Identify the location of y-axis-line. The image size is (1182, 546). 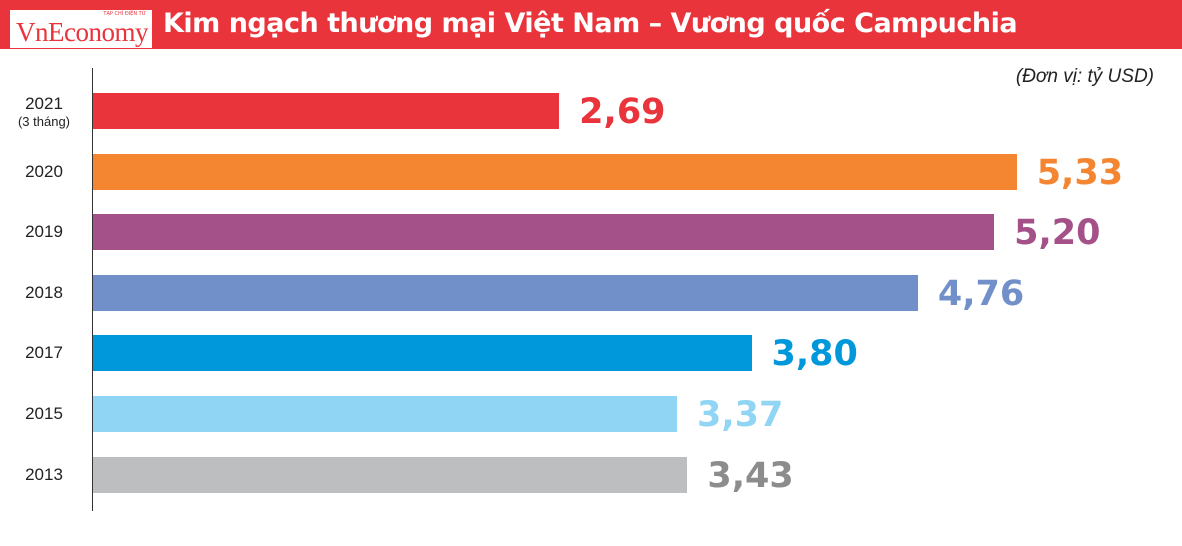
(92, 289).